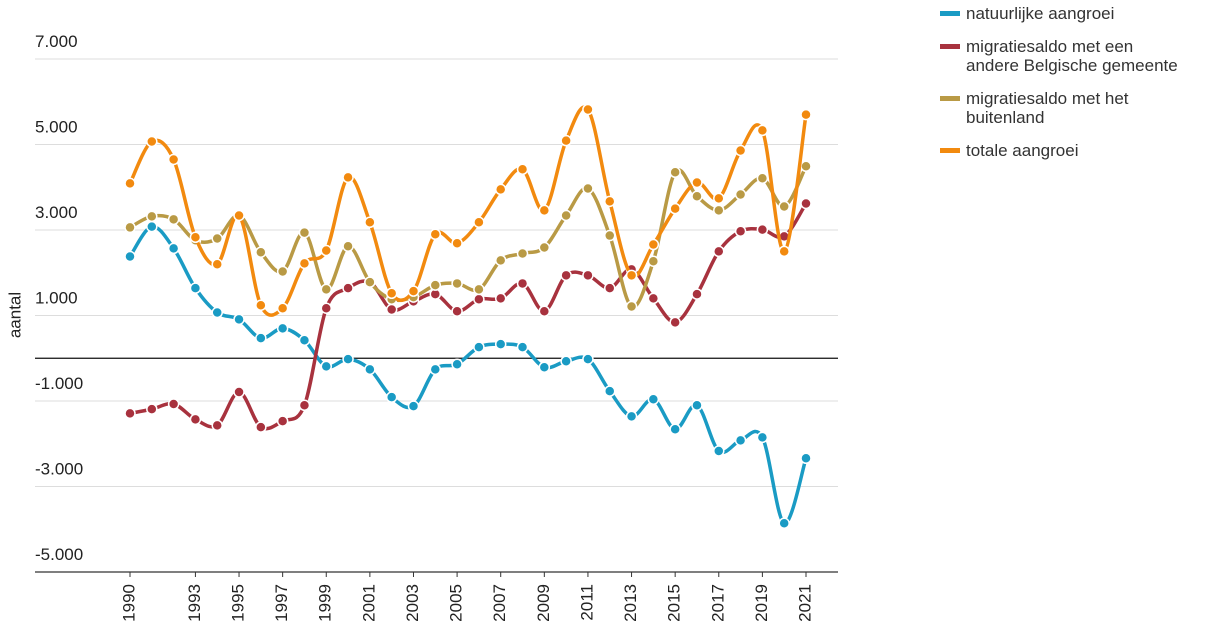 The height and width of the screenshot is (644, 1216). I want to click on y-tick-label: 7.000, so click(56, 41).